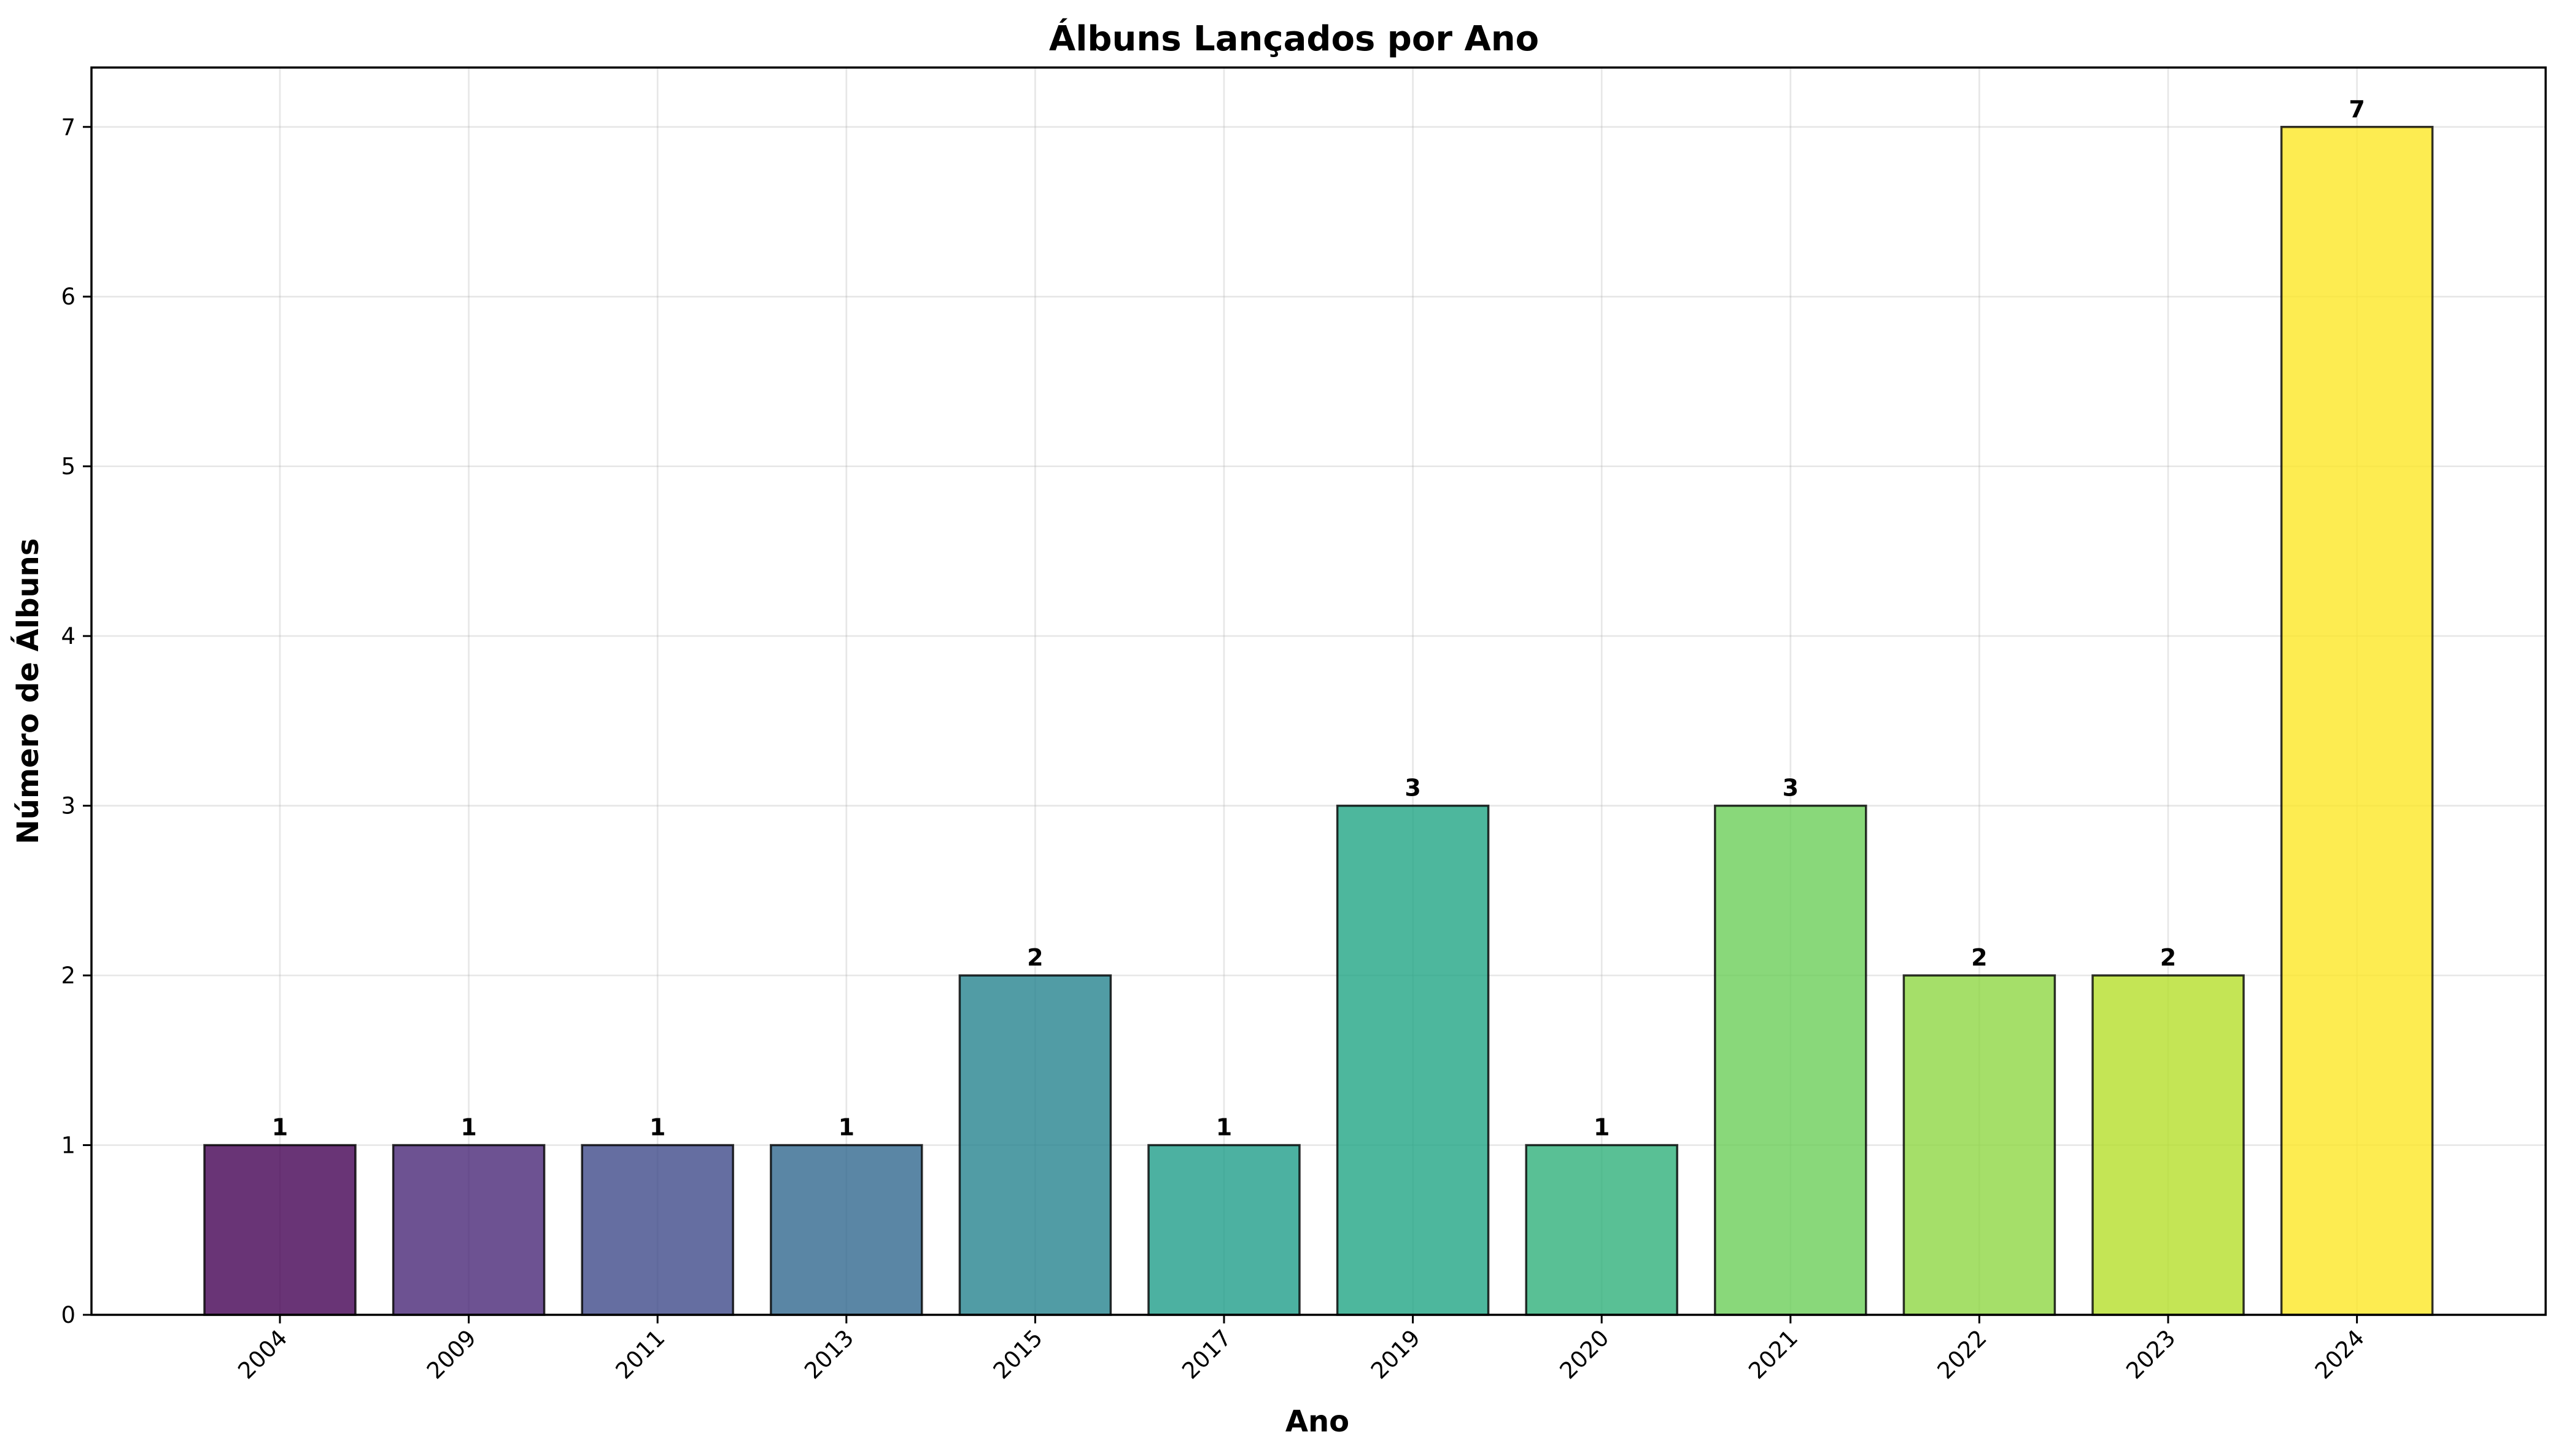 The width and height of the screenshot is (2561, 1456). I want to click on bar-2013, so click(846, 1230).